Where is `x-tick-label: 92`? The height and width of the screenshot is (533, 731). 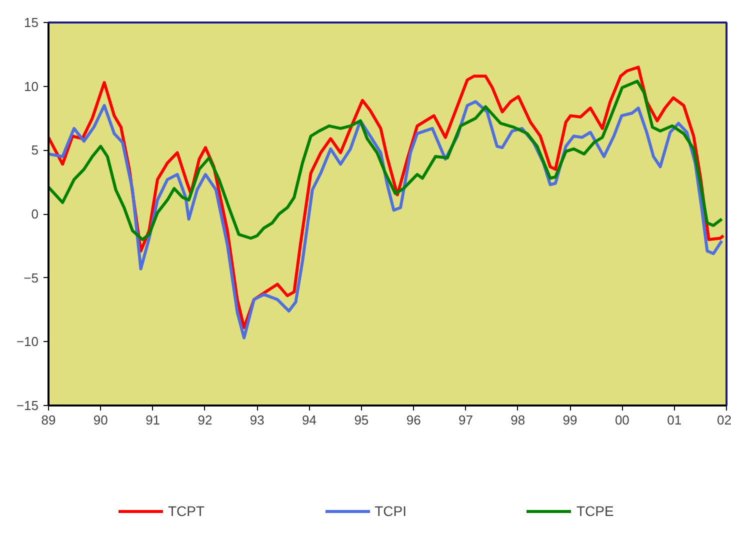 x-tick-label: 92 is located at coordinates (205, 420).